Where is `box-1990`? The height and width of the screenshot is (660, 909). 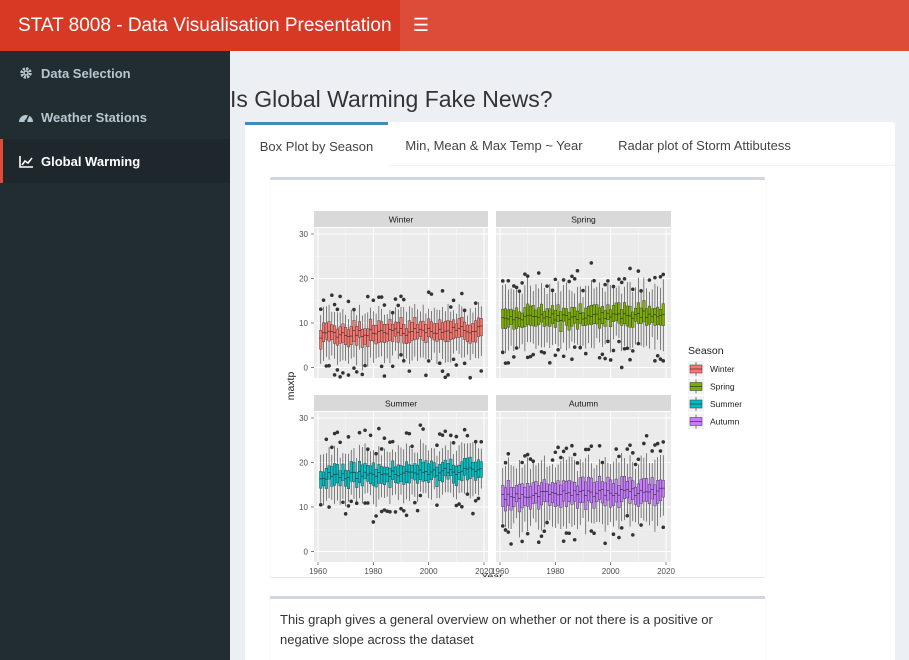 box-1990 is located at coordinates (583, 489).